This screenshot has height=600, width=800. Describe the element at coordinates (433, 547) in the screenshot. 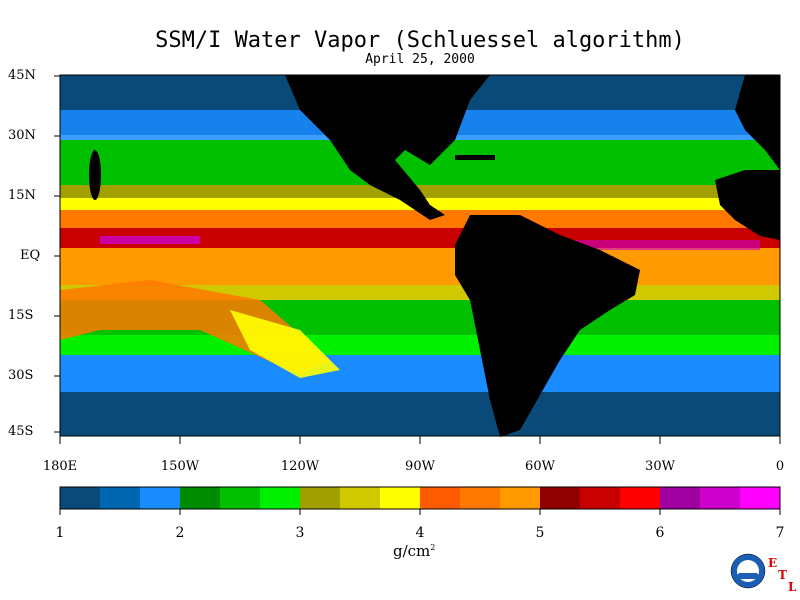

I see `units-superscript: 2` at that location.